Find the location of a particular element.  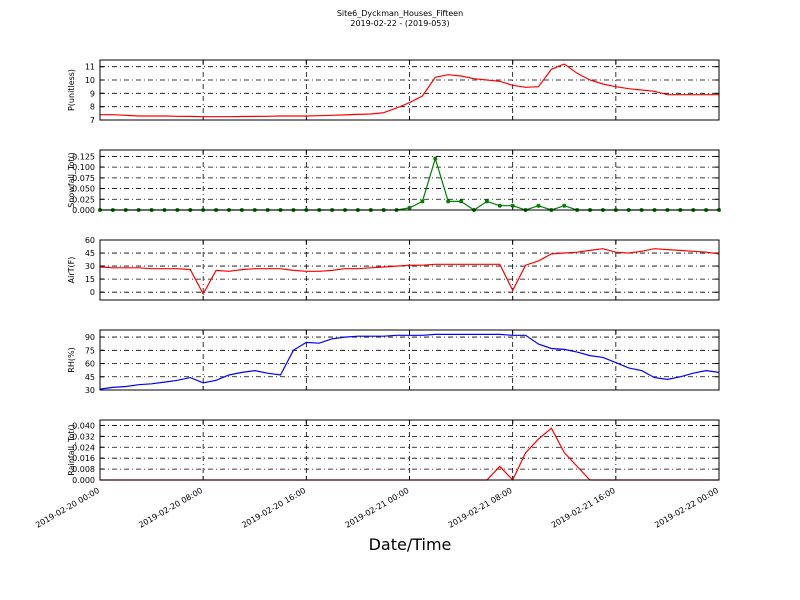

y-tick-label: 11 is located at coordinates (90, 67).